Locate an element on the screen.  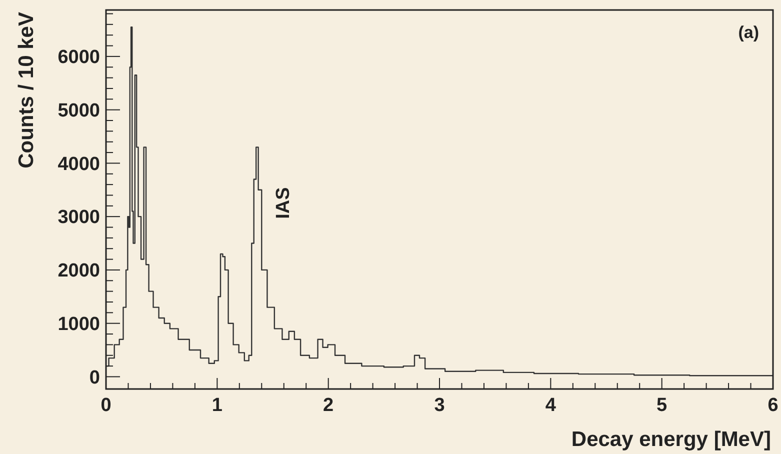
x-tick-label: 3 is located at coordinates (439, 405).